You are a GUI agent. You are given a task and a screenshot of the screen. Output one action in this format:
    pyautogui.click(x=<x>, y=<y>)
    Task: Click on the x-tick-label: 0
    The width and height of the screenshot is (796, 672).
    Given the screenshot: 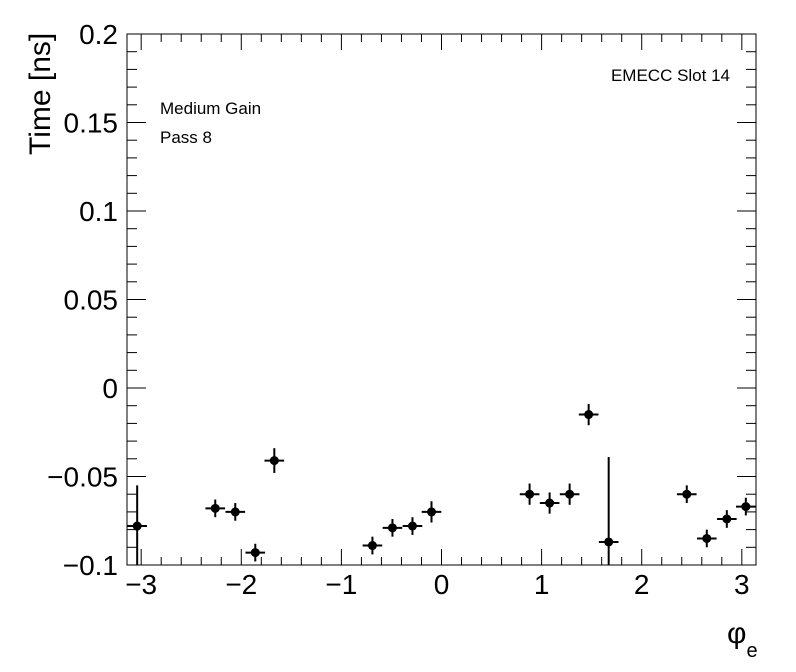 What is the action you would take?
    pyautogui.click(x=442, y=584)
    